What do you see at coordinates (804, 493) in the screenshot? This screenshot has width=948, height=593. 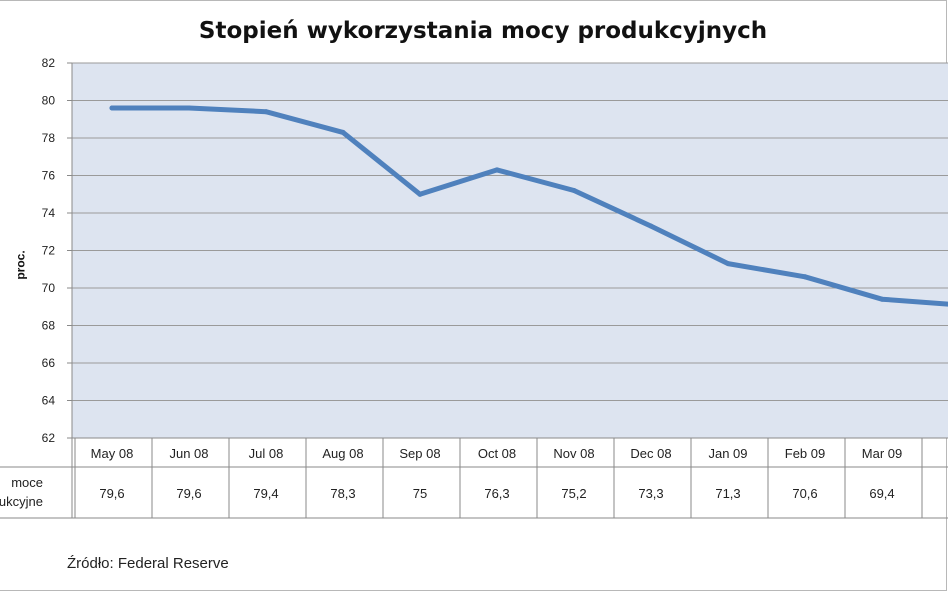 I see `table-value-cell: 70,6` at bounding box center [804, 493].